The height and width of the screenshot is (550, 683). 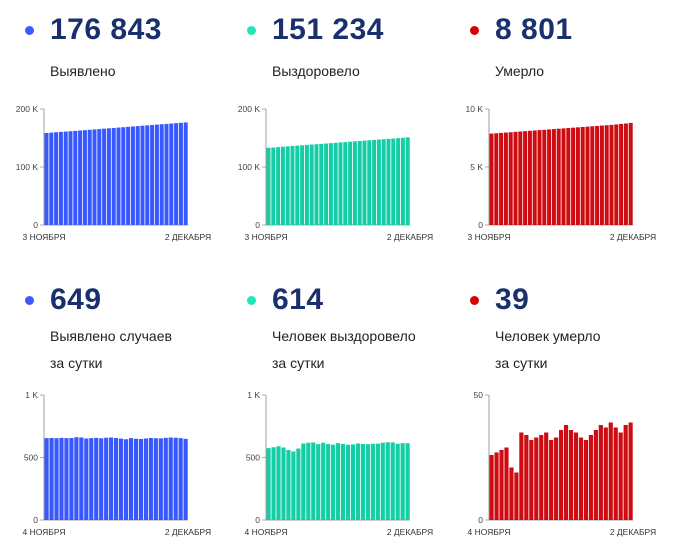 What do you see at coordinates (31, 458) in the screenshot?
I see `y-tick-label: 500` at bounding box center [31, 458].